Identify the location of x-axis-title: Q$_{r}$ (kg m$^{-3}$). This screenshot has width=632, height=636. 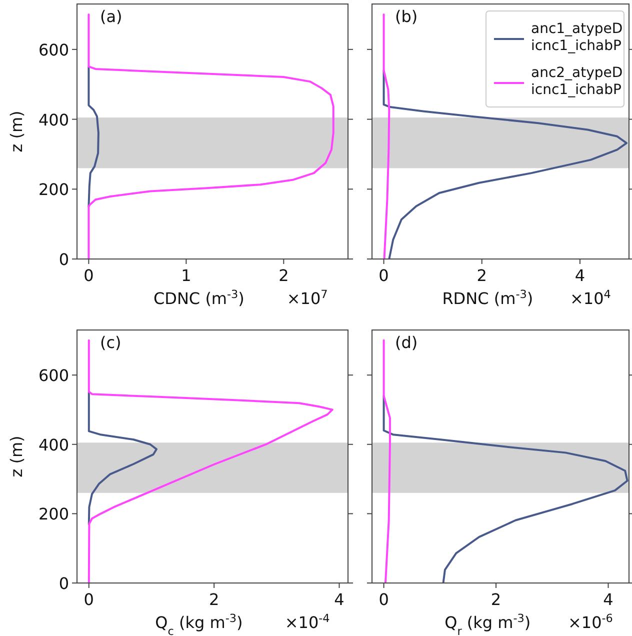
(487, 624).